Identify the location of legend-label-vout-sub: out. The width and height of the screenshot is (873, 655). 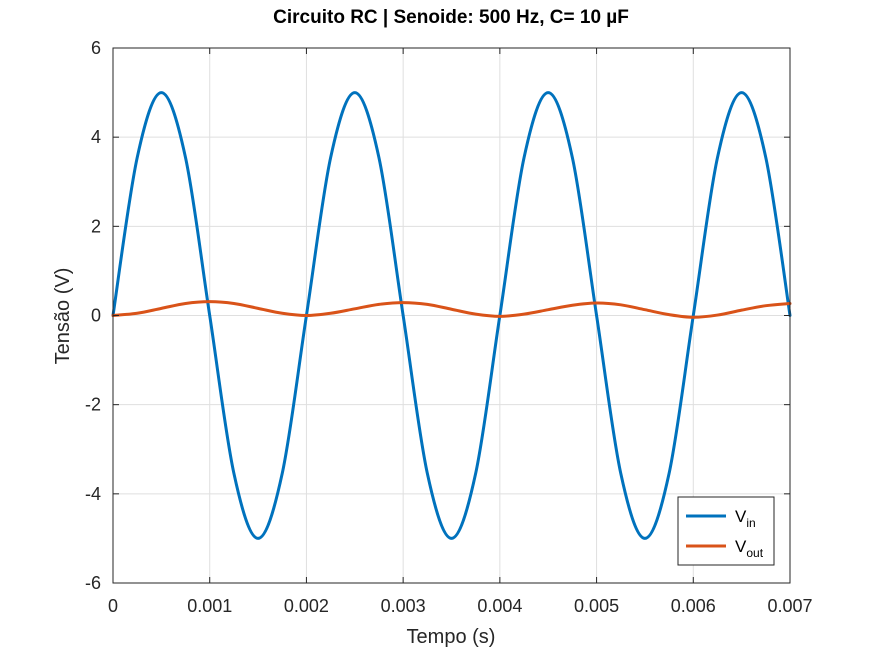
(754, 553).